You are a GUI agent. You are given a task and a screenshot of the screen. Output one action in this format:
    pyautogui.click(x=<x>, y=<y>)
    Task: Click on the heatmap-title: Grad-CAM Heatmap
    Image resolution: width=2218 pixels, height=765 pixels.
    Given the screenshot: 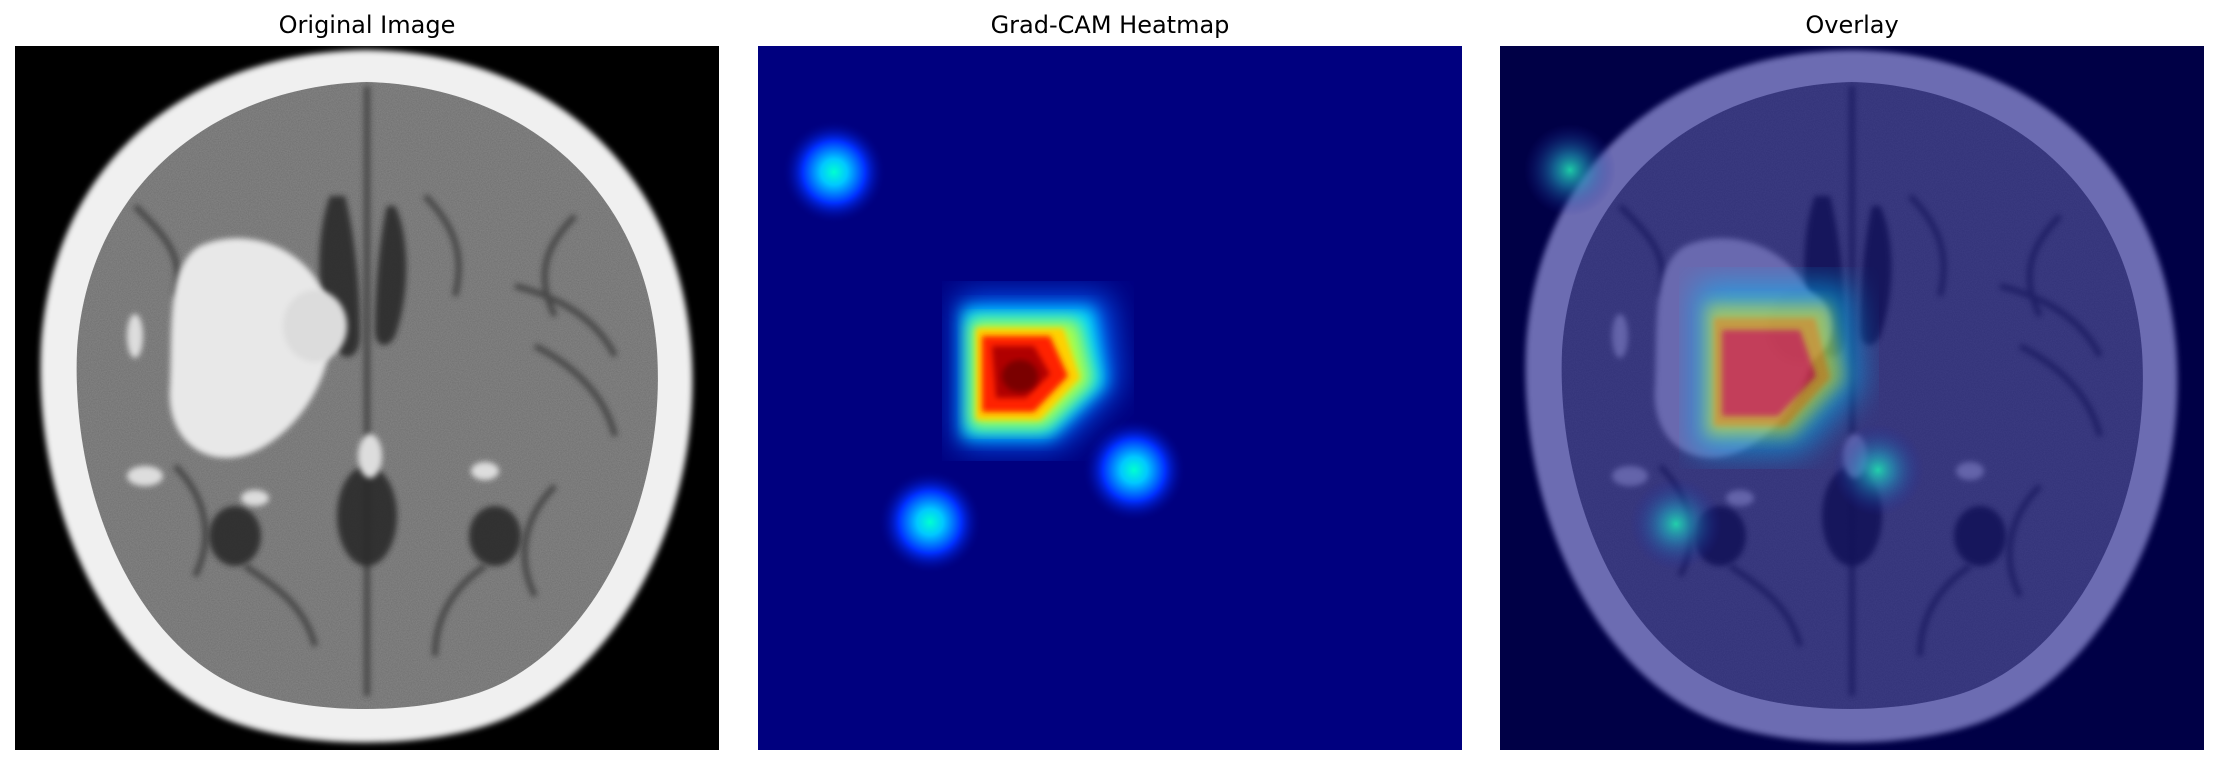 What is the action you would take?
    pyautogui.click(x=1110, y=25)
    